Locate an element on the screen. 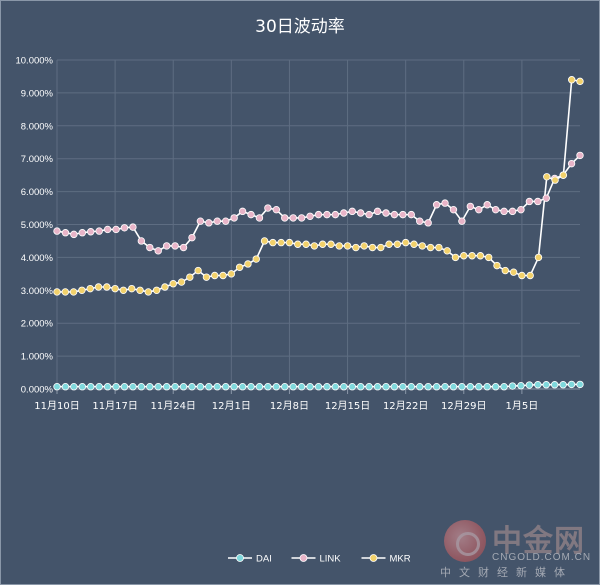 The width and height of the screenshot is (600, 585). x-tick-label: 12月22日 is located at coordinates (405, 406).